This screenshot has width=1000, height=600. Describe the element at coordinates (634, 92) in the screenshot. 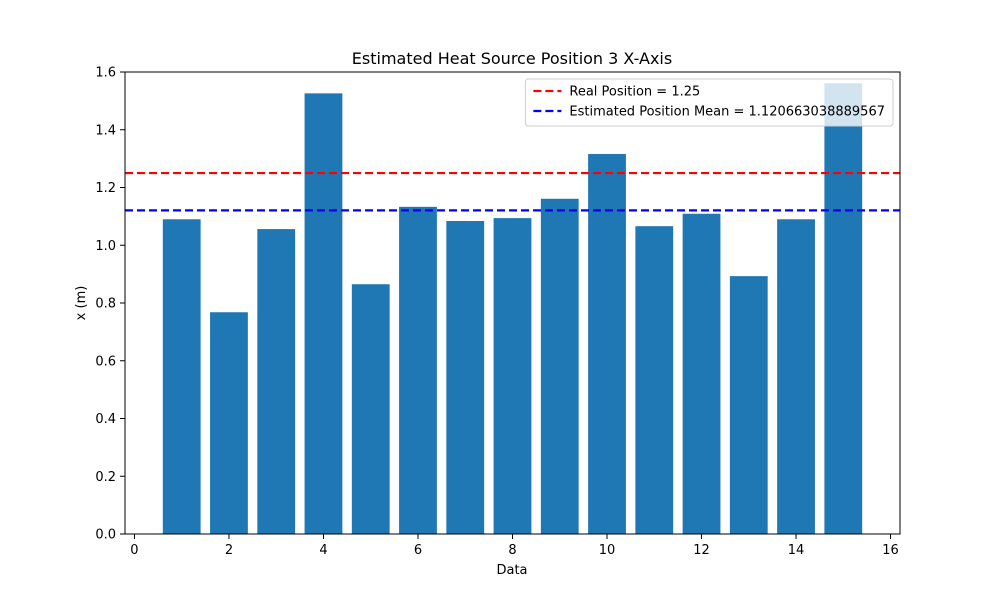

I see `legend-label-0: Real Position = 1.25` at that location.